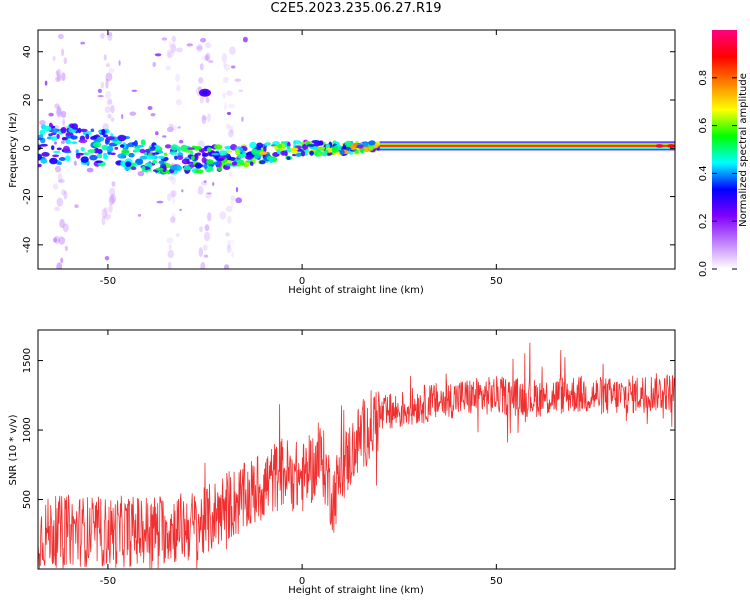  I want to click on snr-xlabel: Height of straight line (km), so click(356, 590).